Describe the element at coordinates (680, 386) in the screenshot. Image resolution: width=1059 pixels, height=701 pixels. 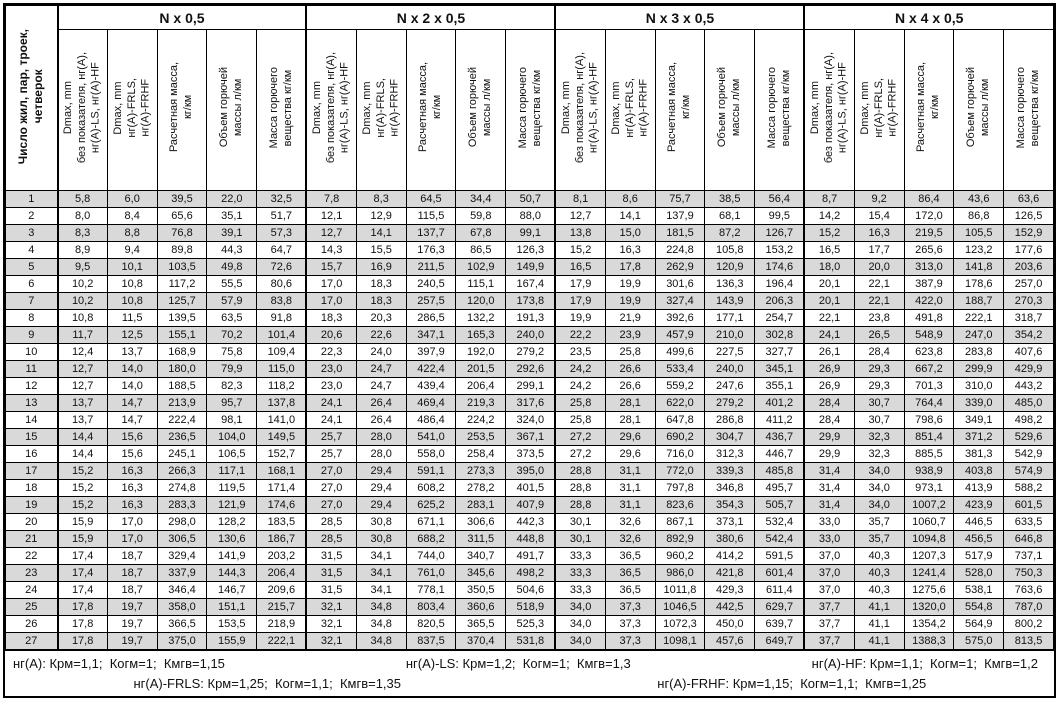
I see `data-cell: 559,2` at that location.